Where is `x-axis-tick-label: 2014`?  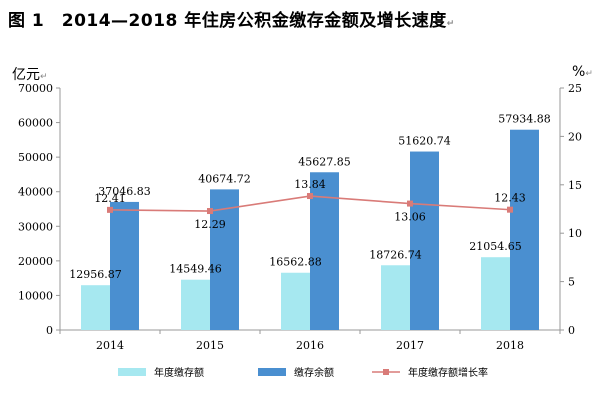
x-axis-tick-label: 2014 is located at coordinates (110, 345).